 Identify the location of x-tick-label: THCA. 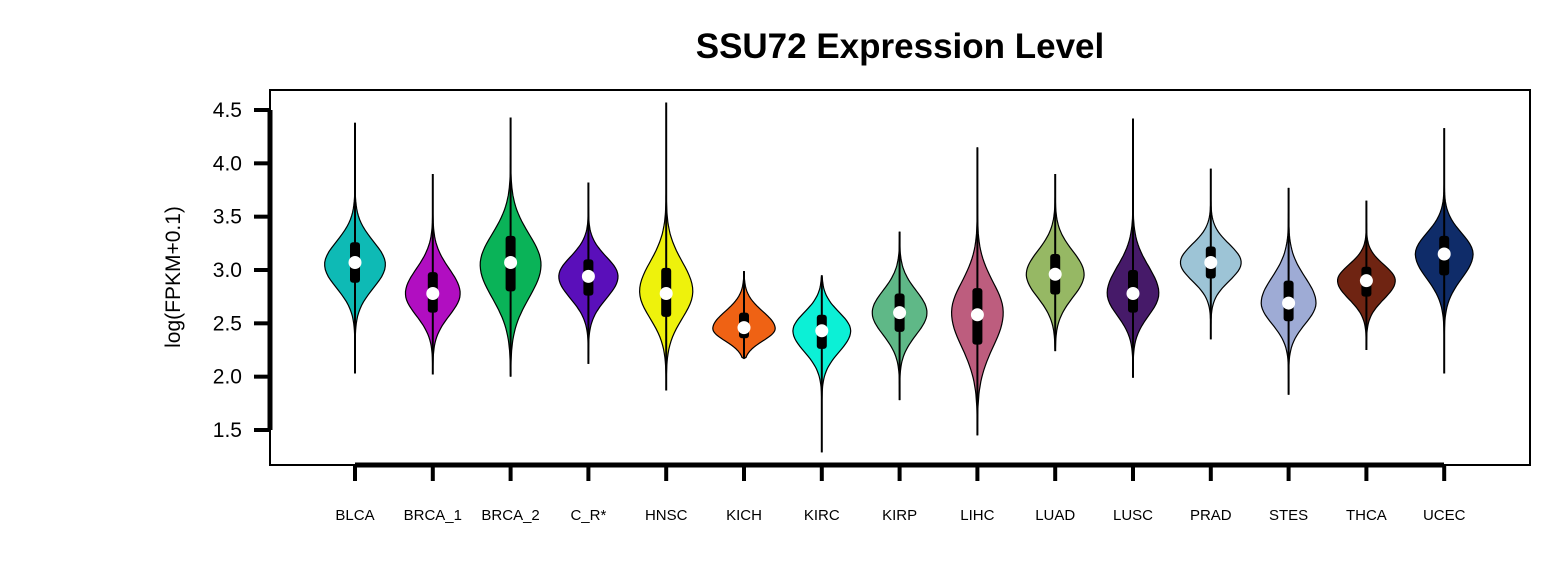
(1366, 515).